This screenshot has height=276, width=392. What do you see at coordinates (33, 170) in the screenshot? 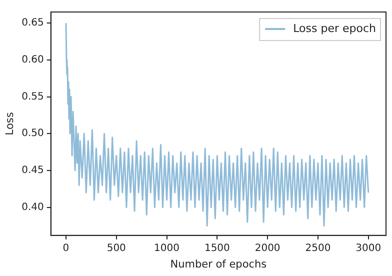
I see `y-tick-label: 0.45` at bounding box center [33, 170].